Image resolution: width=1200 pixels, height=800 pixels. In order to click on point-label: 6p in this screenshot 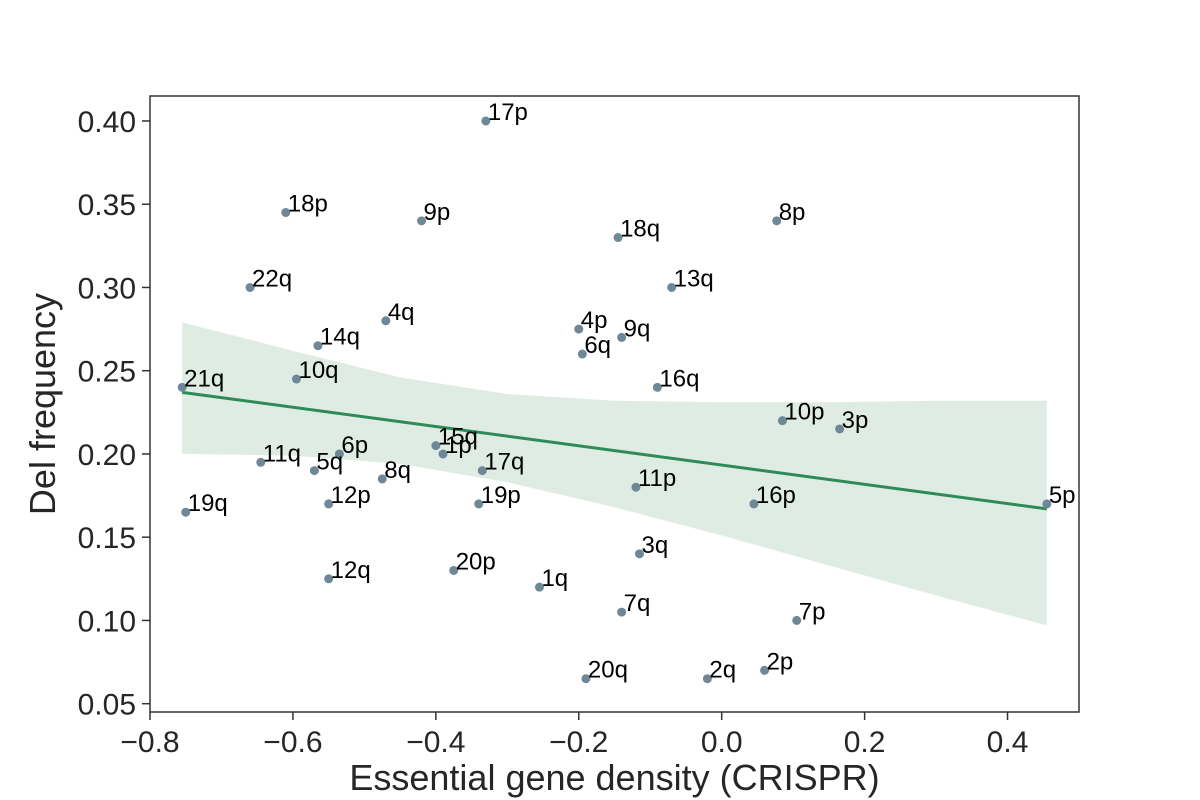, I will do `click(354, 445)`.